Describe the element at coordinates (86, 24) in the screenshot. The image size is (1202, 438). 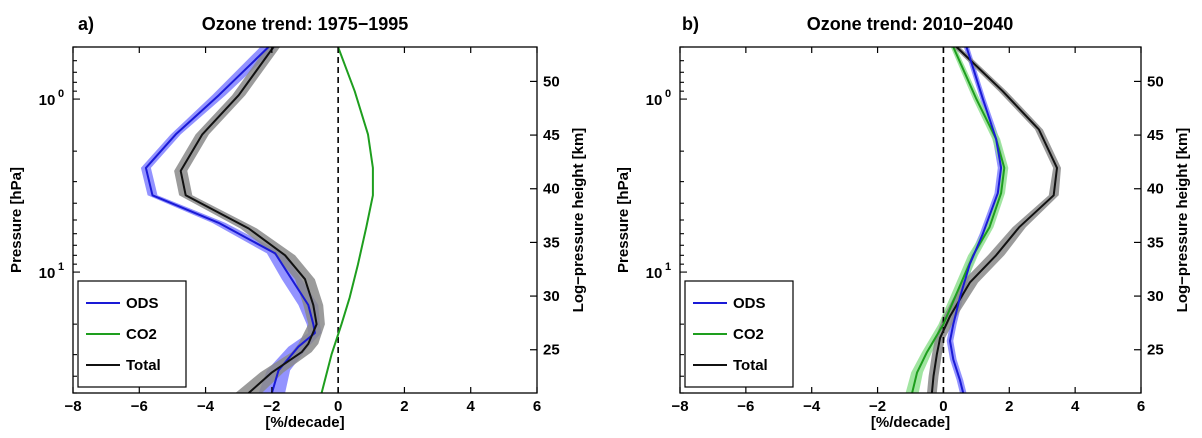
I see `panel-label: a)` at that location.